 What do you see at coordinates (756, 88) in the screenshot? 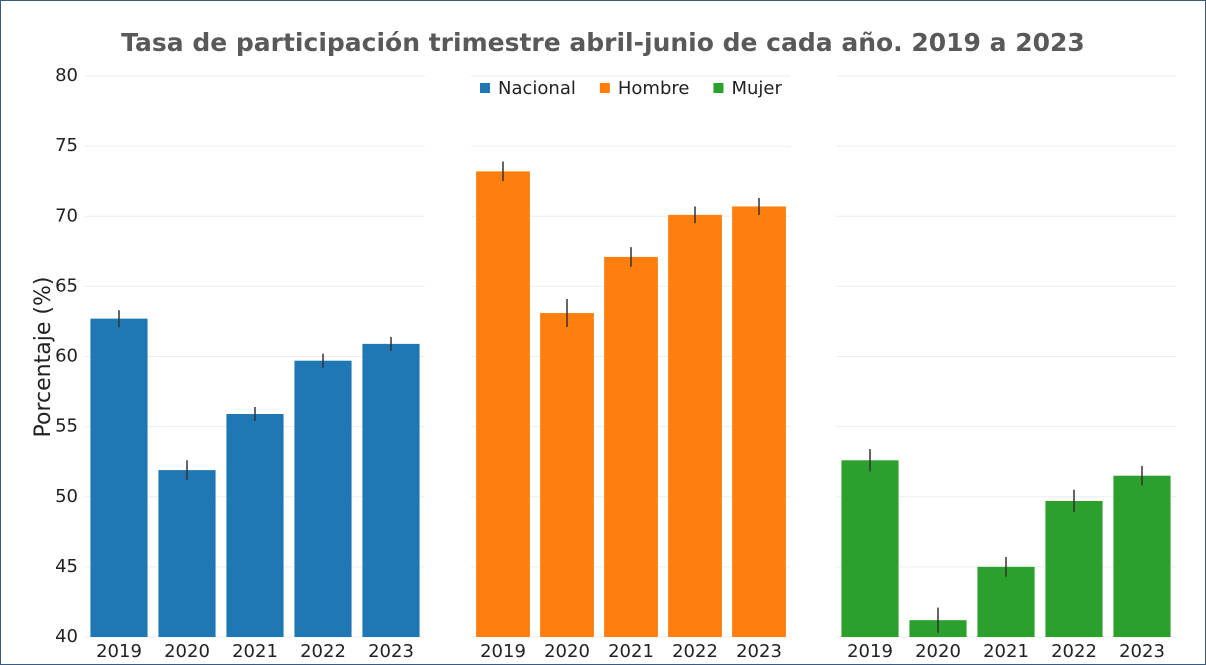
I see `legend-label: Mujer` at bounding box center [756, 88].